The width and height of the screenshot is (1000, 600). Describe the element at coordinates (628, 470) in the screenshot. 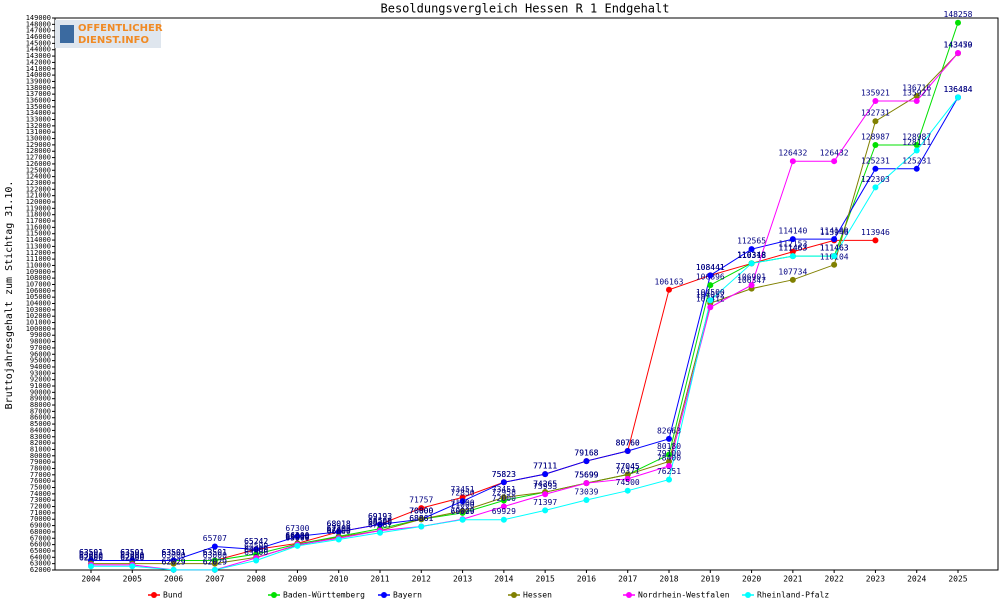

I see `value-label: 76371` at that location.